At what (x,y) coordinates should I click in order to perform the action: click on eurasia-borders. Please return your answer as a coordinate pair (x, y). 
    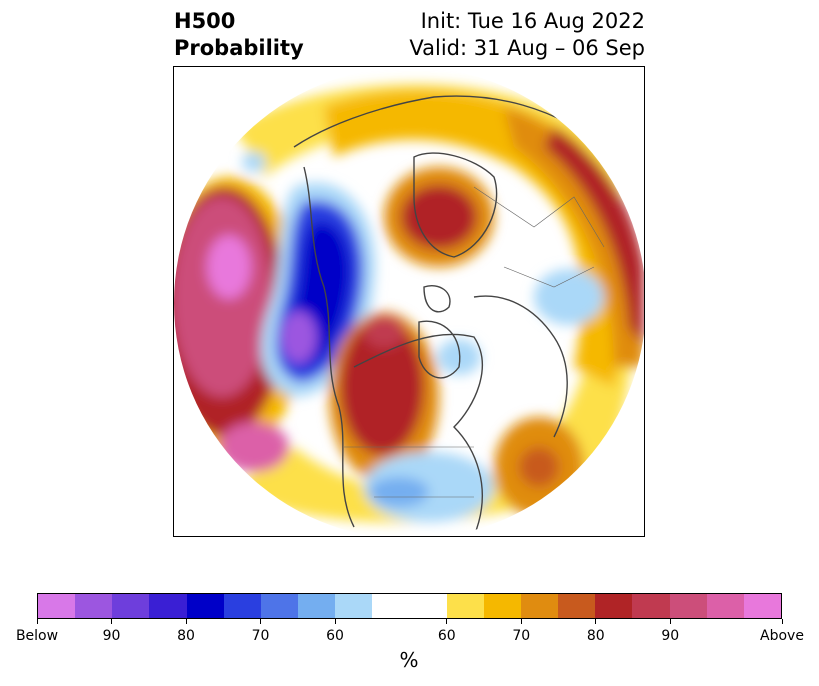
    Looking at the image, I should click on (539, 217).